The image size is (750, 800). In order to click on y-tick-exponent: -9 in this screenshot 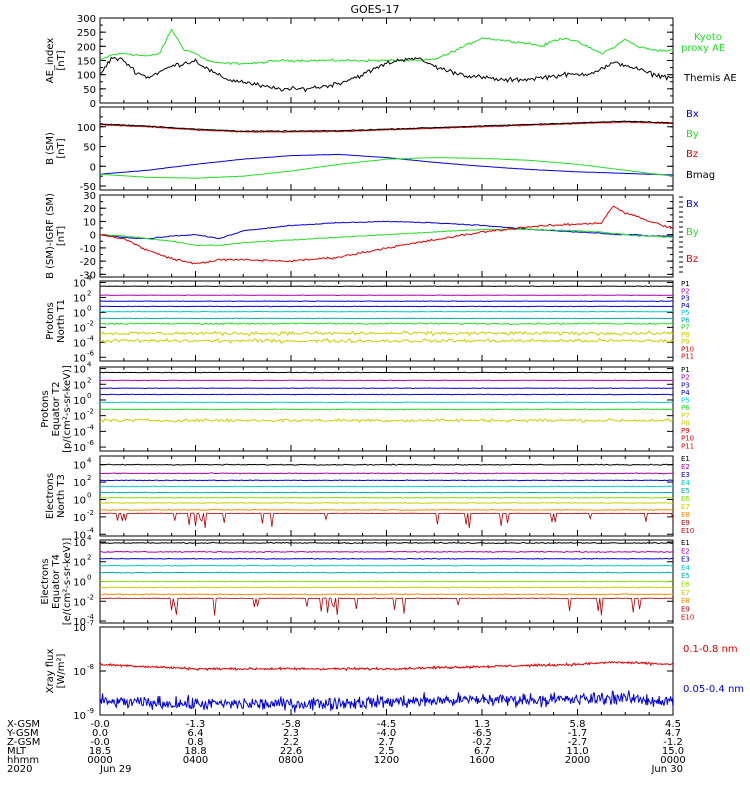, I will do `click(90, 711)`.